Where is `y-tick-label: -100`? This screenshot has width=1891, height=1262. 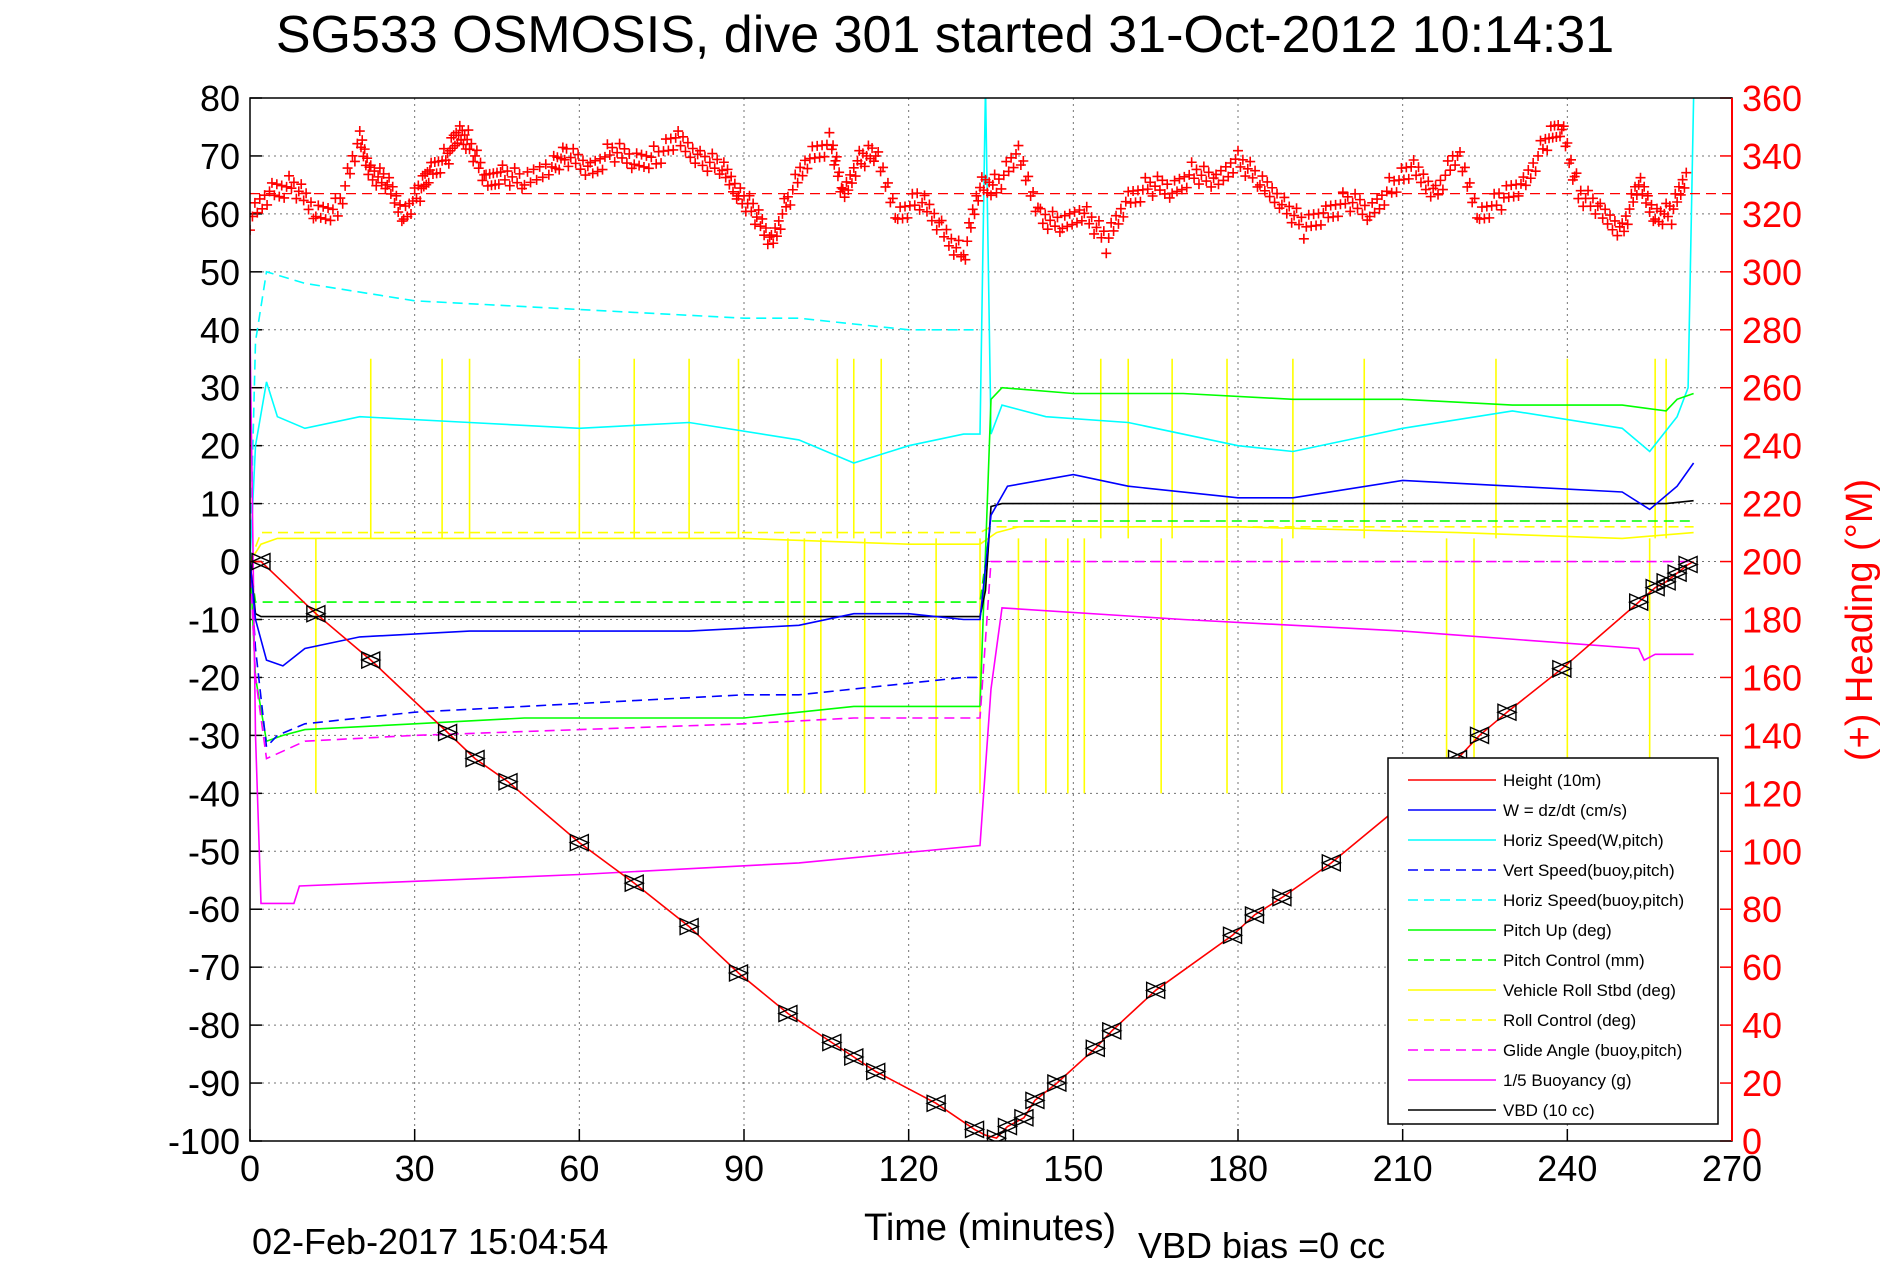 y-tick-label: -100 is located at coordinates (204, 1141).